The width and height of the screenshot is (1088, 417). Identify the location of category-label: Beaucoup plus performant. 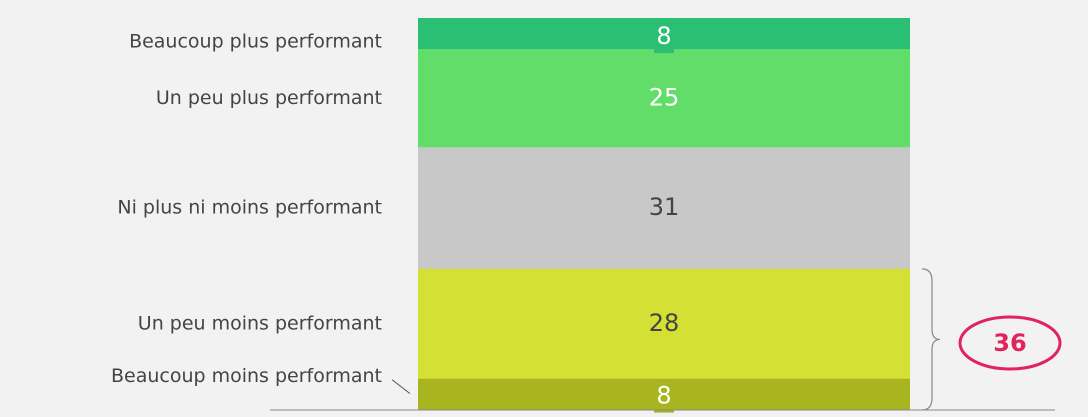
(255, 42).